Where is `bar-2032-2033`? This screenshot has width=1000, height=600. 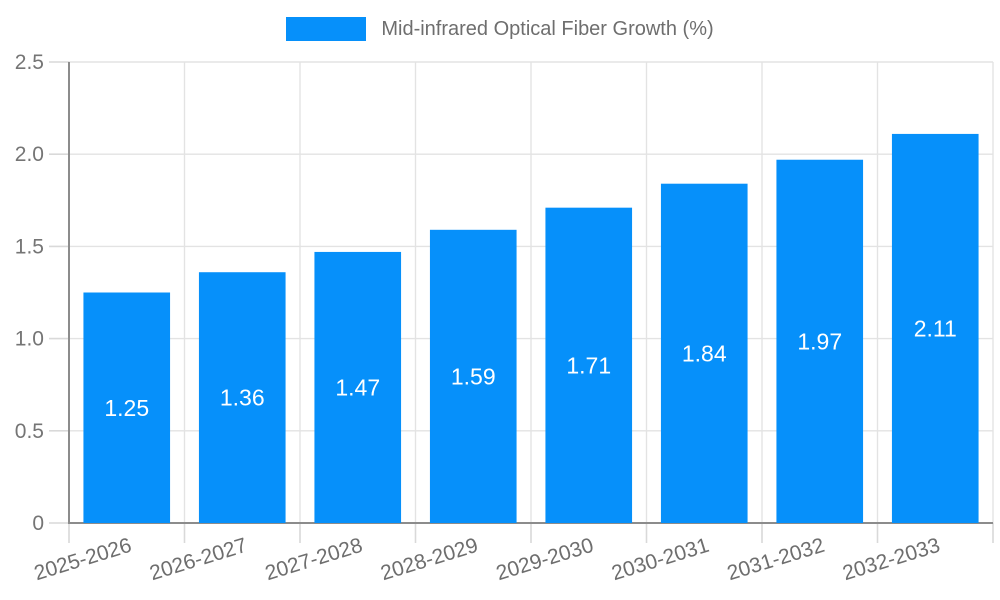 bar-2032-2033 is located at coordinates (935, 328).